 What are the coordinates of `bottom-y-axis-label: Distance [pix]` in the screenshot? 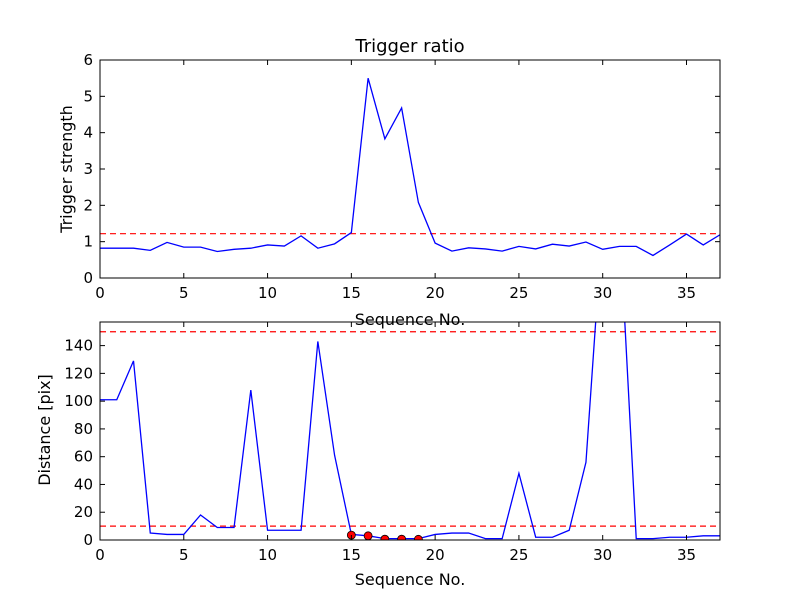 It's located at (44, 430).